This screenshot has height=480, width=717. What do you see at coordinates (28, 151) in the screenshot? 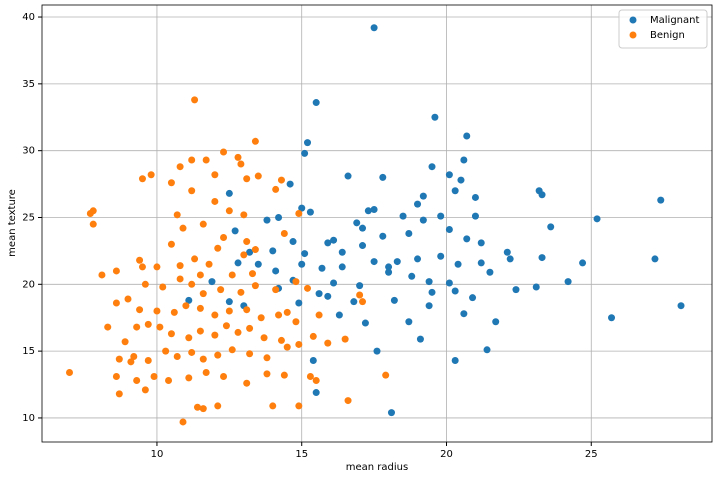
I see `y-tick-label: 30` at bounding box center [28, 151].